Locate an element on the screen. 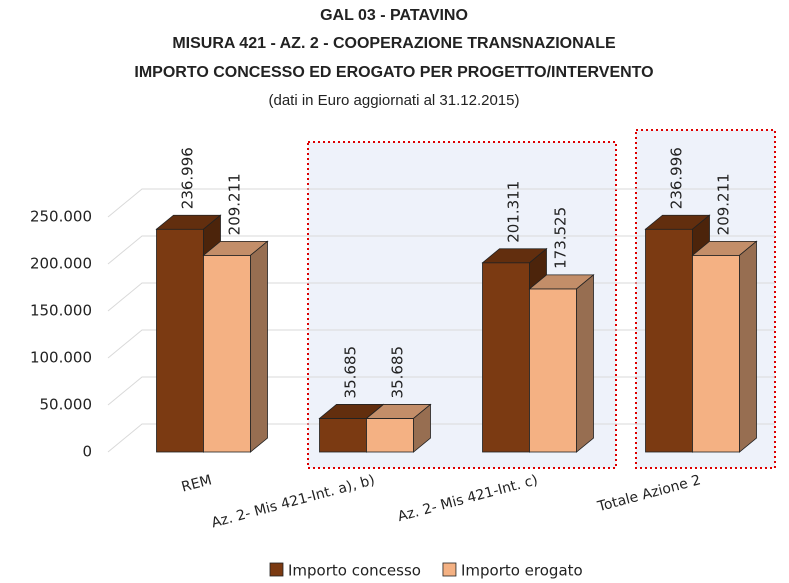  y-tick-label: 150.000 is located at coordinates (61, 311).